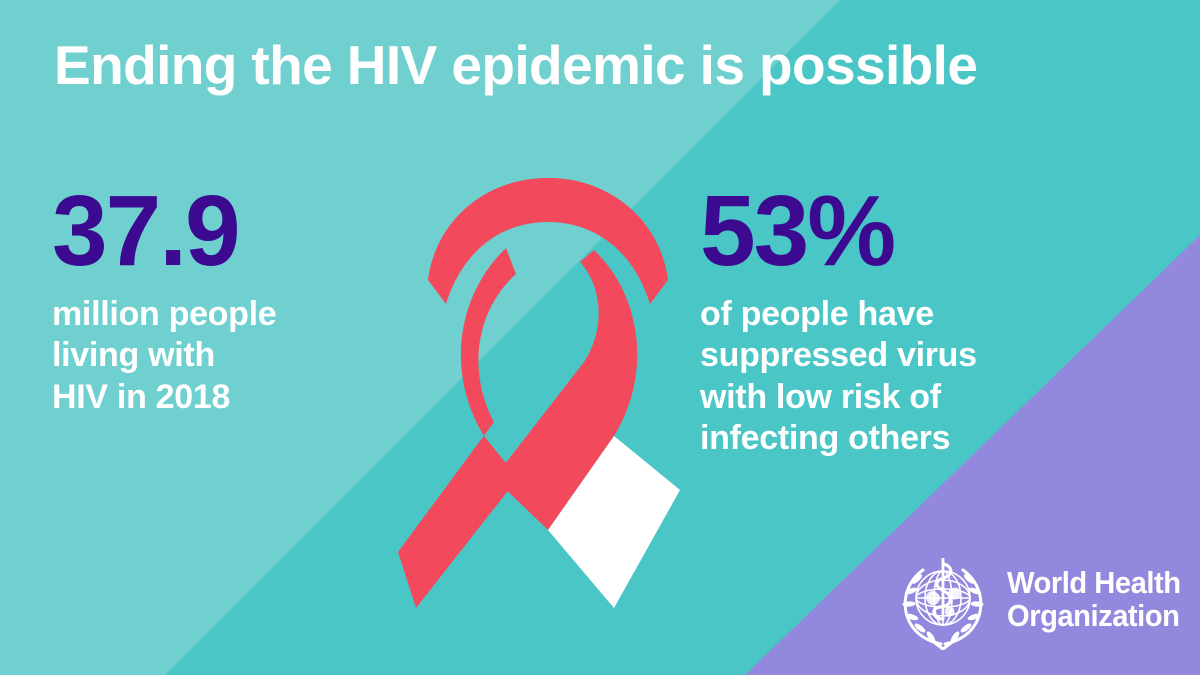 Image resolution: width=1200 pixels, height=675 pixels. Describe the element at coordinates (825, 438) in the screenshot. I see `stat-label-line: infecting others` at that location.